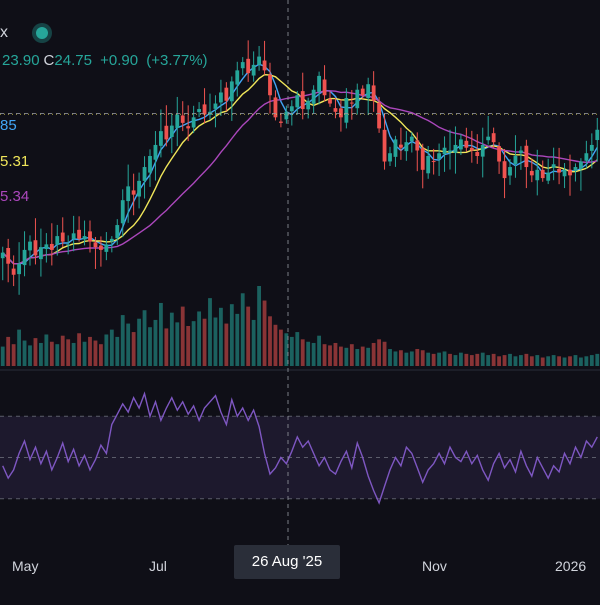  I want to click on x-axis-label-nov: Nov, so click(434, 566).